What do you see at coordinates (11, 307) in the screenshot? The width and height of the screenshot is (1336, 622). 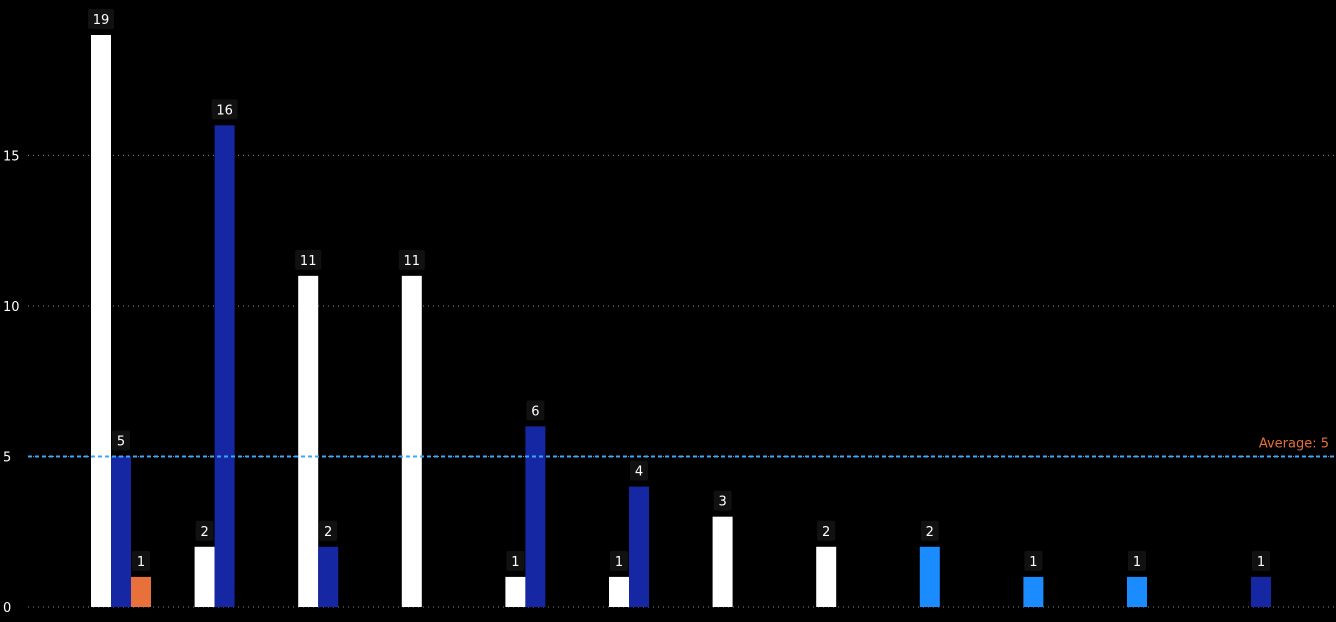 I see `y-tick-label: 10` at bounding box center [11, 307].